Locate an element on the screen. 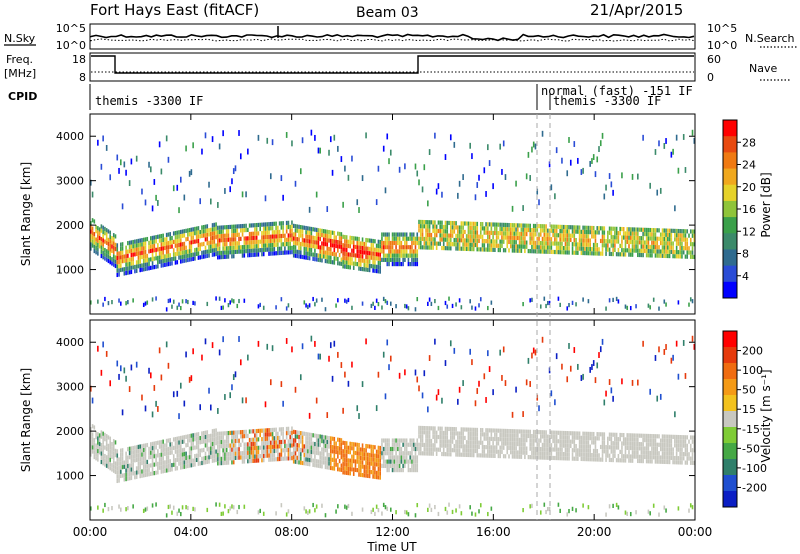 The width and height of the screenshot is (800, 554). nsky-tick-bottom-right: 10^0 is located at coordinates (722, 45).